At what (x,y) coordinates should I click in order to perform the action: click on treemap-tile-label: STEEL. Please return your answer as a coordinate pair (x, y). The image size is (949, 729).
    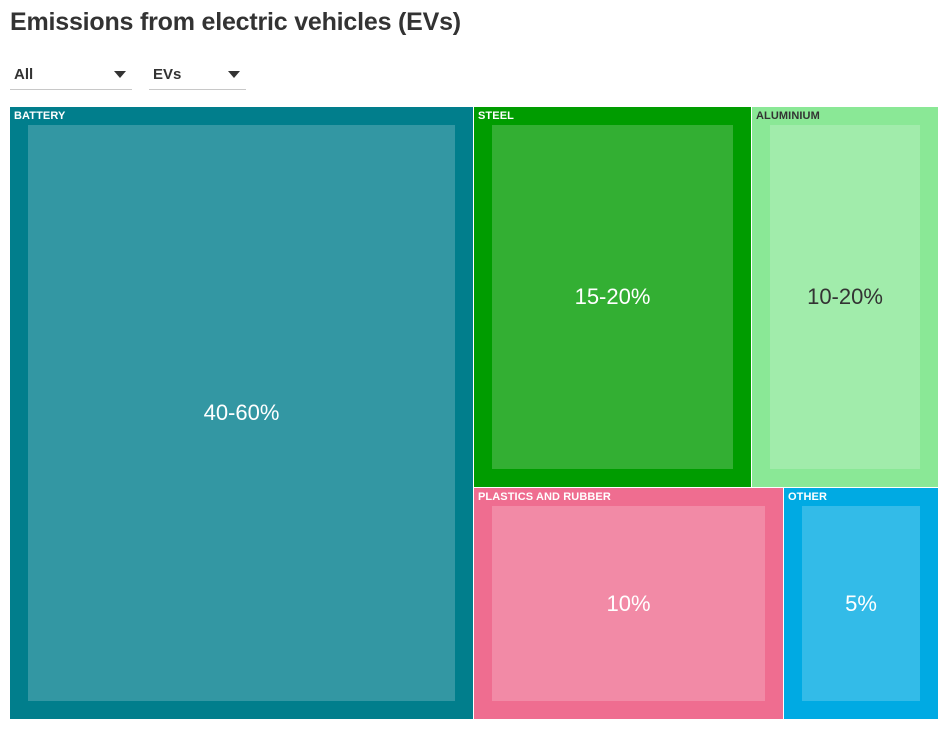
    Looking at the image, I should click on (496, 116).